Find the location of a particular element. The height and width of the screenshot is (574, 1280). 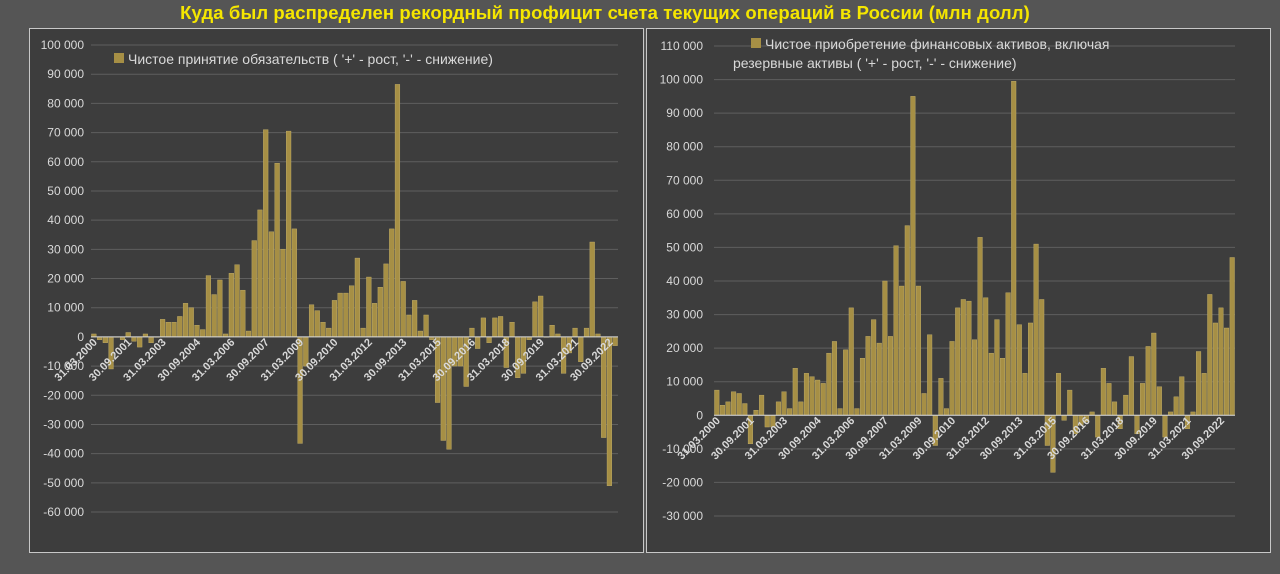

liabilities-ytick-label: 20 000 is located at coordinates (65, 279).